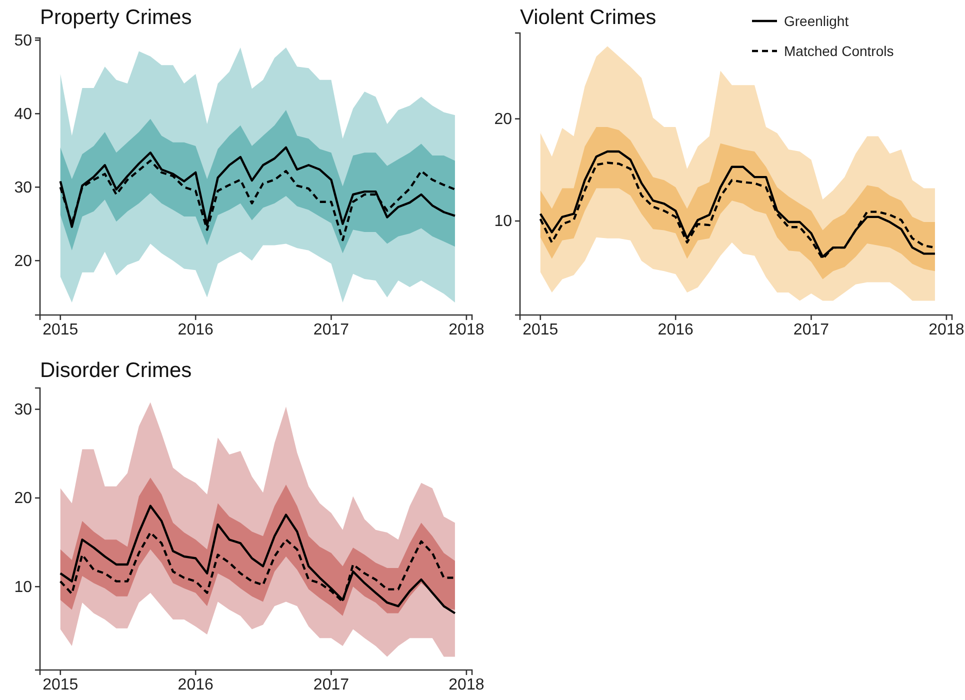 The height and width of the screenshot is (700, 965). What do you see at coordinates (23, 41) in the screenshot?
I see `y-tick-label: 50` at bounding box center [23, 41].